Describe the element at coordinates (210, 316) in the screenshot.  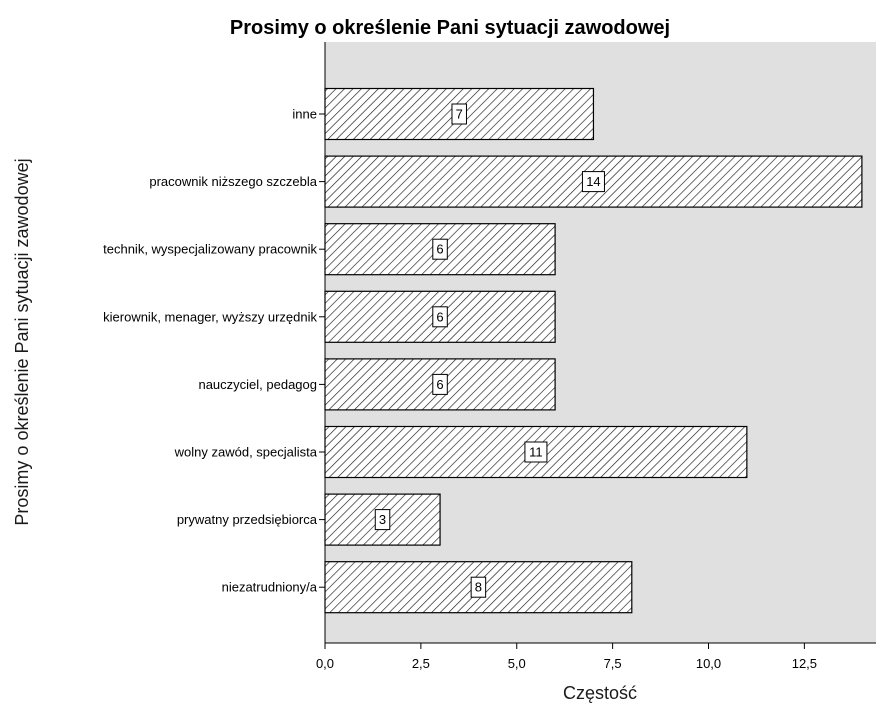
I see `category-label: kierownik, menager, wyższy urzędnik` at that location.